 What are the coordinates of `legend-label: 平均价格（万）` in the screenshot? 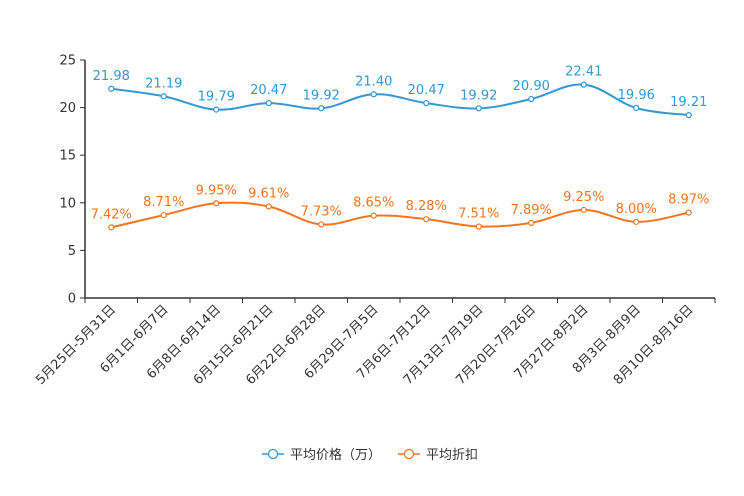 It's located at (335, 455).